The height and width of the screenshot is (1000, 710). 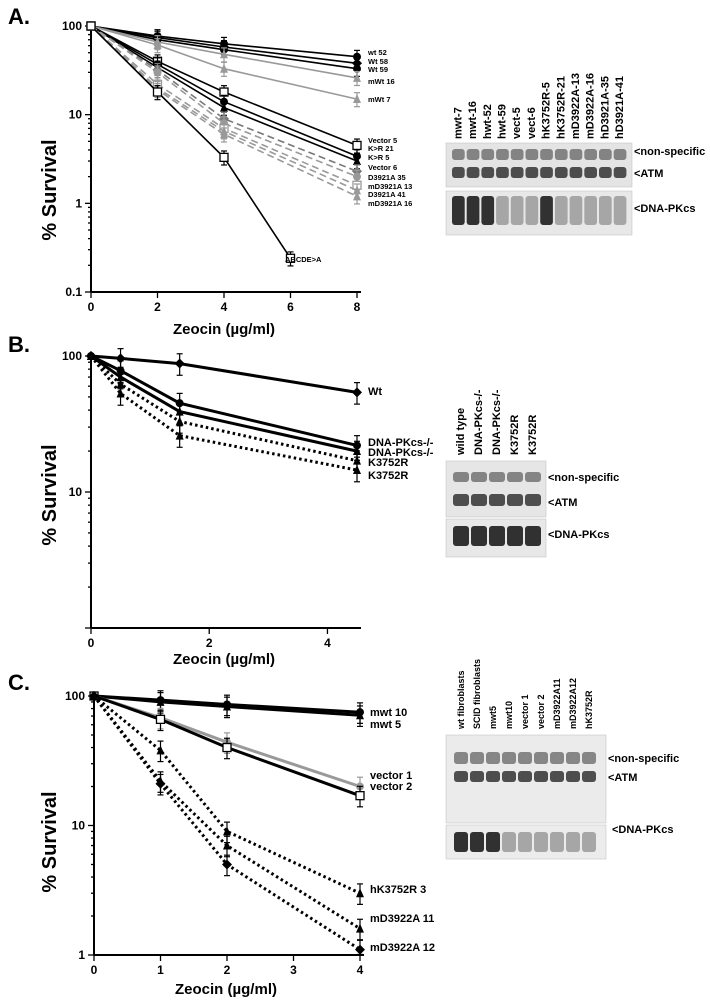 I want to click on panel-b-xlabel: Zeocin (µg/ml), so click(x=224, y=659).